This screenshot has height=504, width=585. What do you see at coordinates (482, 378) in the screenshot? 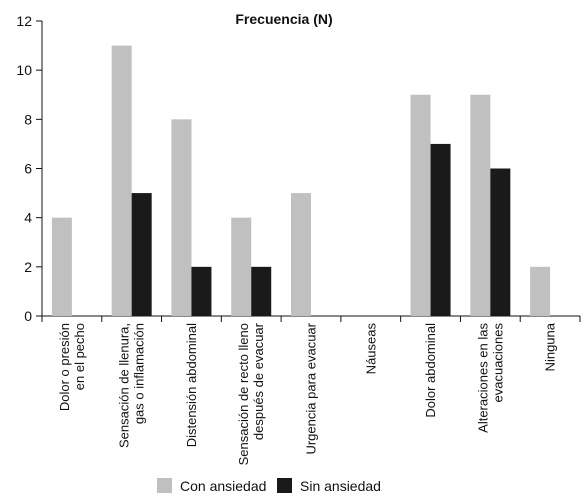
I see `category-label: Alteraciones en las` at bounding box center [482, 378].